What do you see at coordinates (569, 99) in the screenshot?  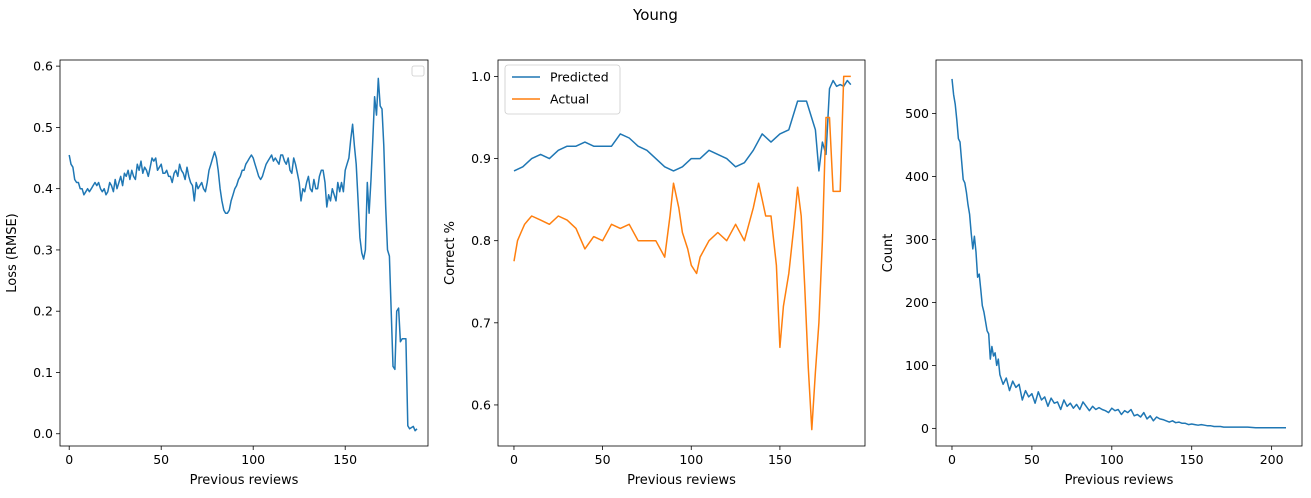 I see `legend-label-actual: Actual` at bounding box center [569, 99].